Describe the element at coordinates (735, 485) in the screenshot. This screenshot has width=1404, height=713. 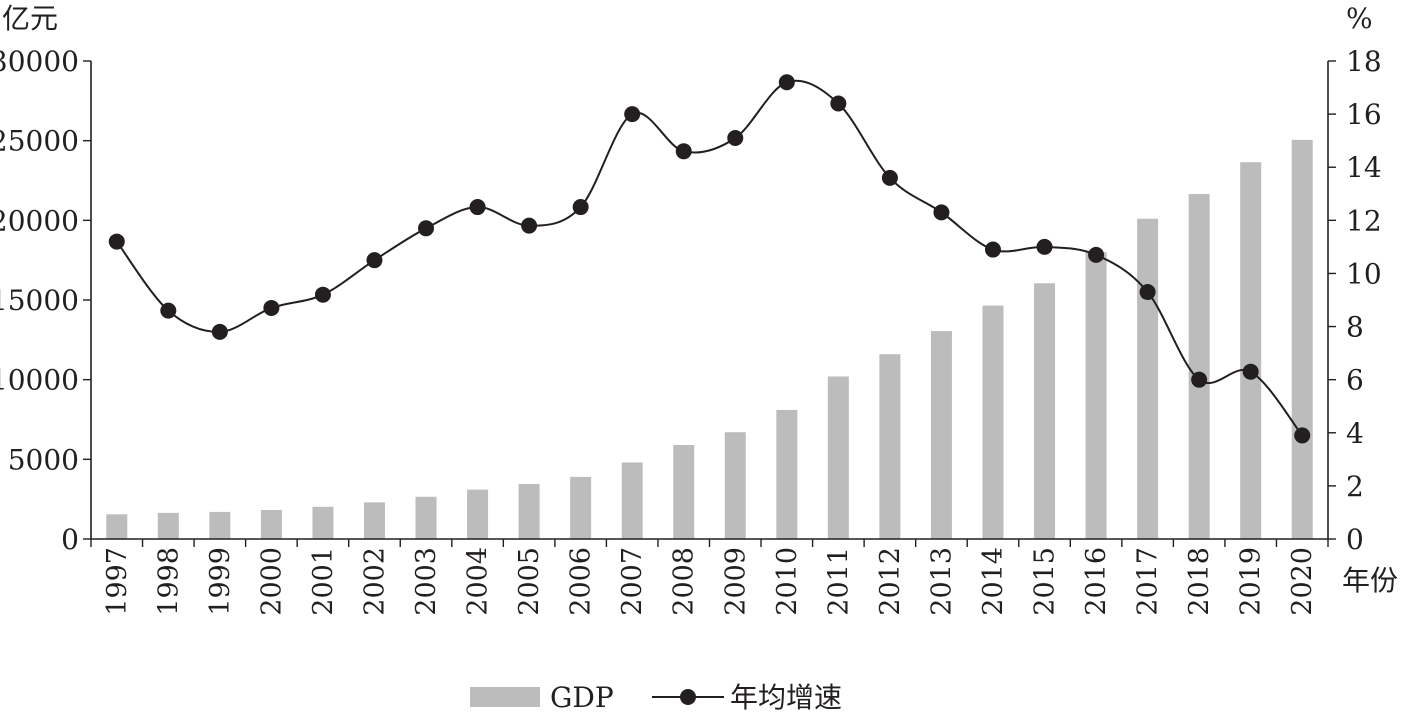
I see `bar-2009` at that location.